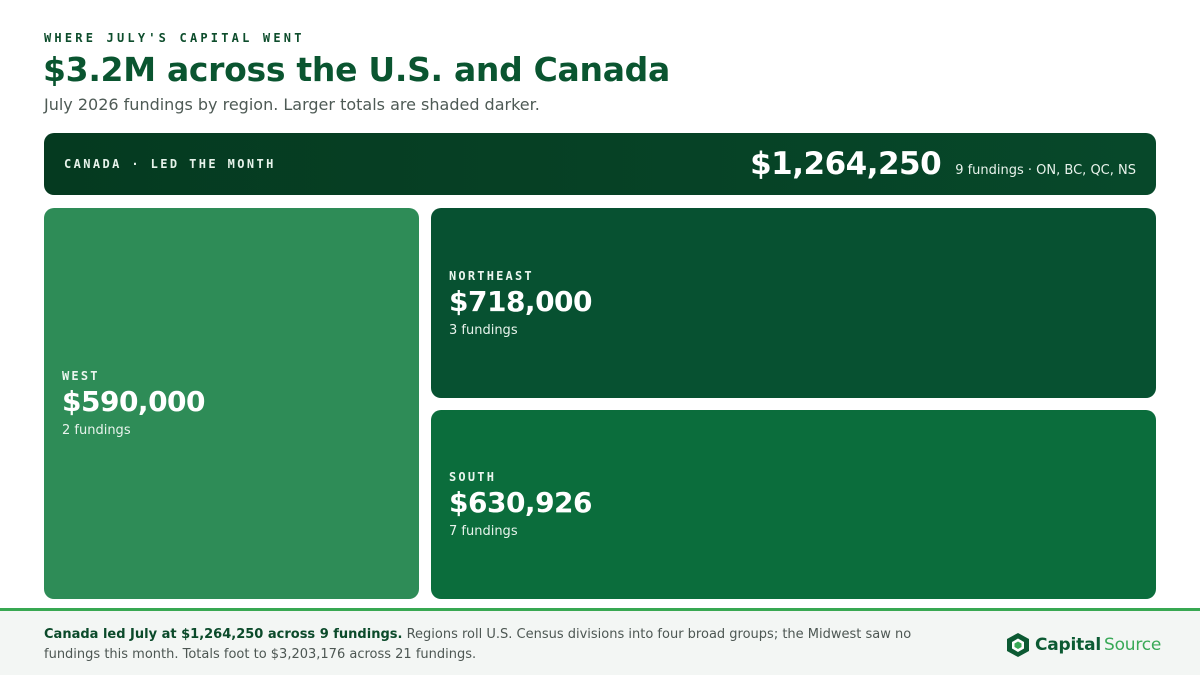 The image size is (1200, 675). What do you see at coordinates (1045, 170) in the screenshot?
I see `canada-note: 9 fundings · ON, BC, QC, NS` at bounding box center [1045, 170].